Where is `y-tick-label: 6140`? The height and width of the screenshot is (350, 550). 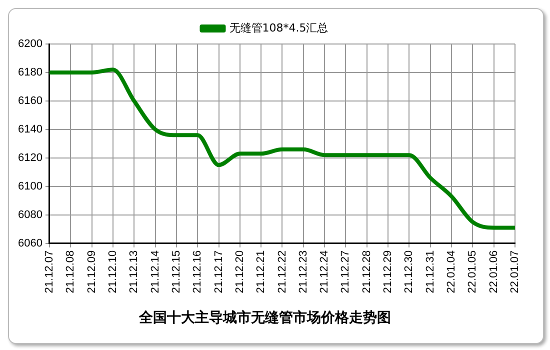 y-tick-label: 6140 is located at coordinates (30, 129).